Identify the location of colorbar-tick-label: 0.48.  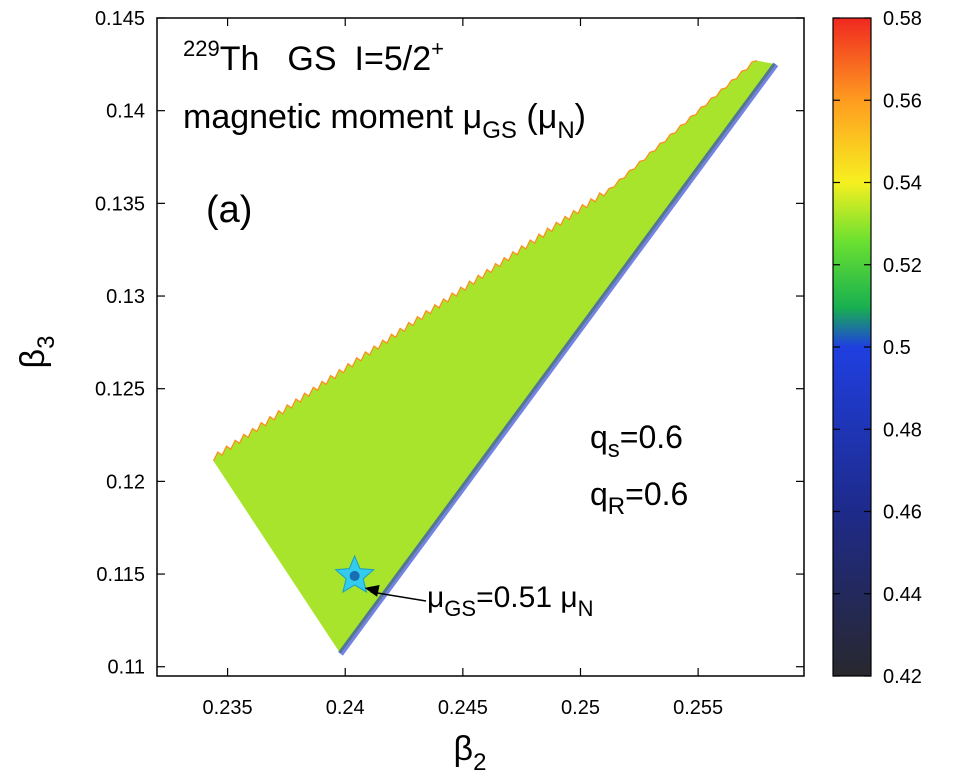
(902, 430).